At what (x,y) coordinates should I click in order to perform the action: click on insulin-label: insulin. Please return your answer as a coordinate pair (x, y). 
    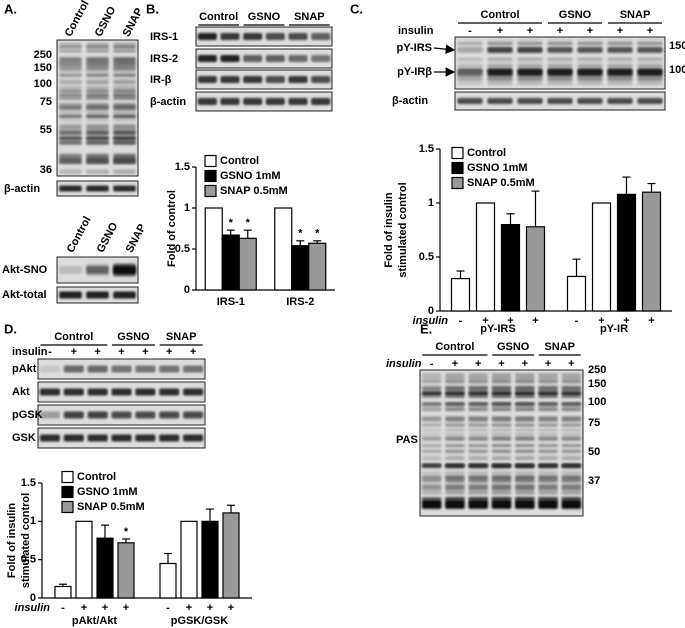
    Looking at the image, I should click on (33, 608).